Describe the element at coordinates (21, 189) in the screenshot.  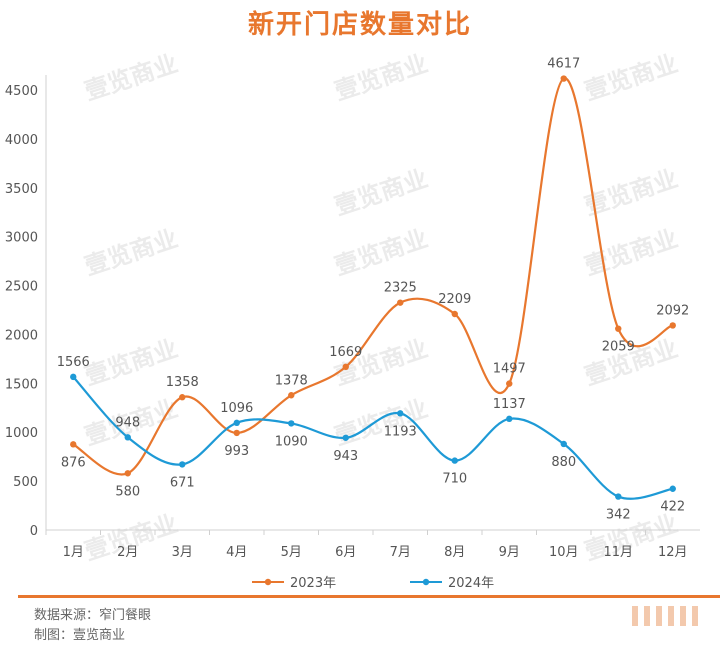
I see `y-tick-label: 3500` at that location.